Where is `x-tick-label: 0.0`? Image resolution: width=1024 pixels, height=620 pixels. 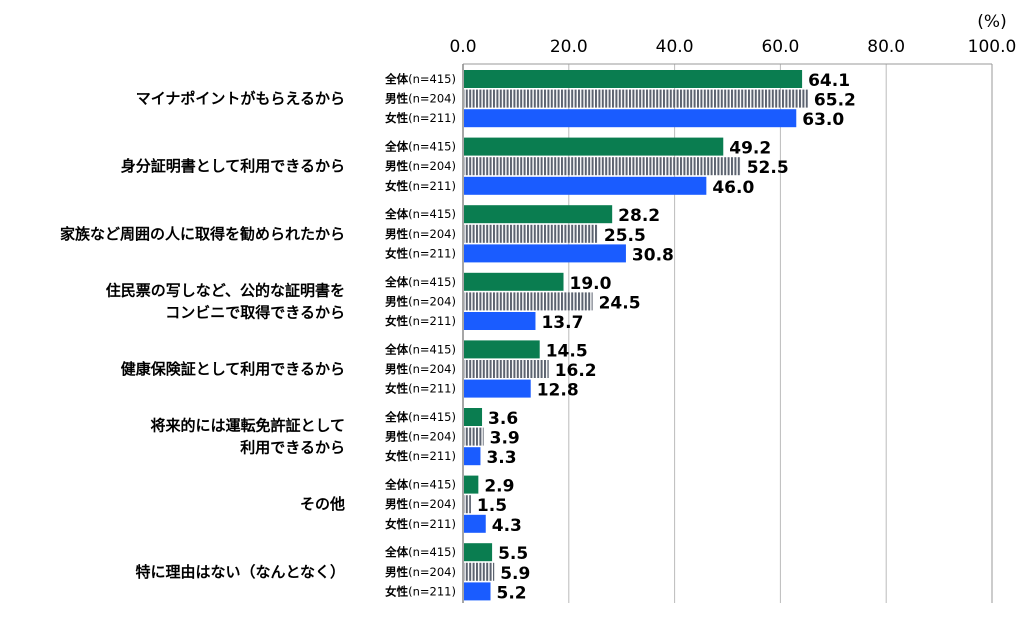
x-tick-label: 0.0 is located at coordinates (462, 47).